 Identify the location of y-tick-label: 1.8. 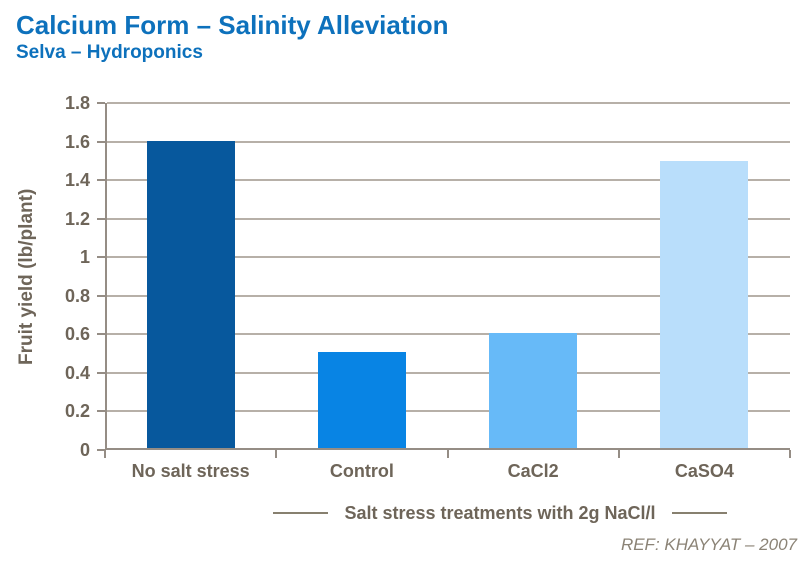
(77, 103).